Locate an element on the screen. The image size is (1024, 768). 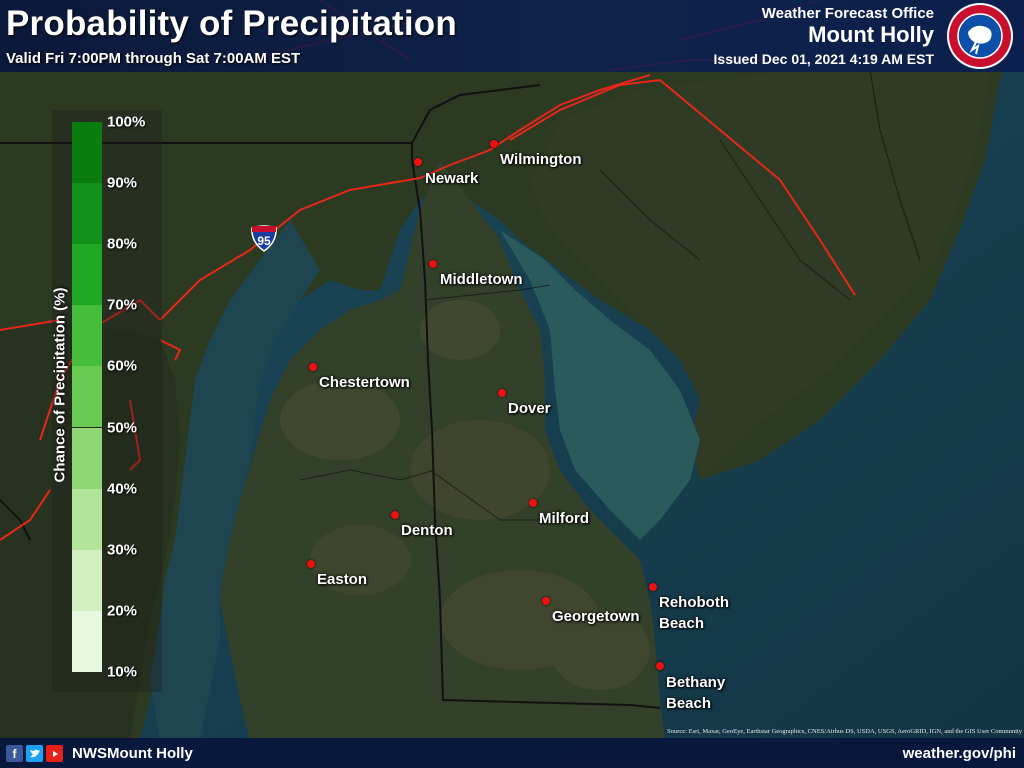
legend-tick-label: 60% is located at coordinates (122, 366).